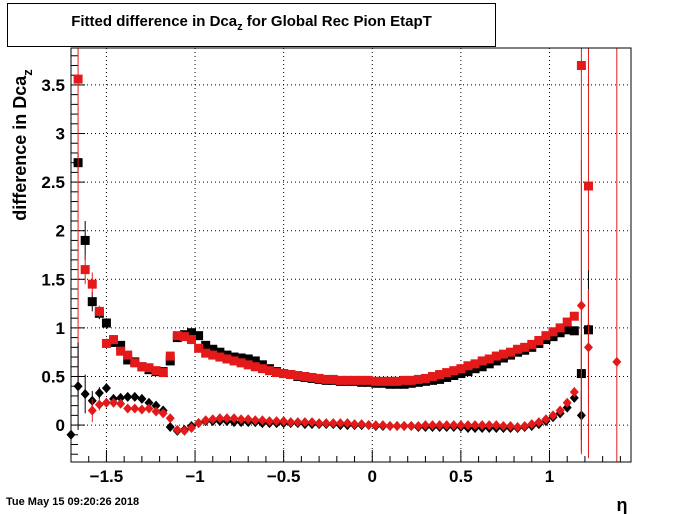 This screenshot has width=700, height=514. What do you see at coordinates (372, 476) in the screenshot?
I see `x-tick-label: 0` at bounding box center [372, 476].